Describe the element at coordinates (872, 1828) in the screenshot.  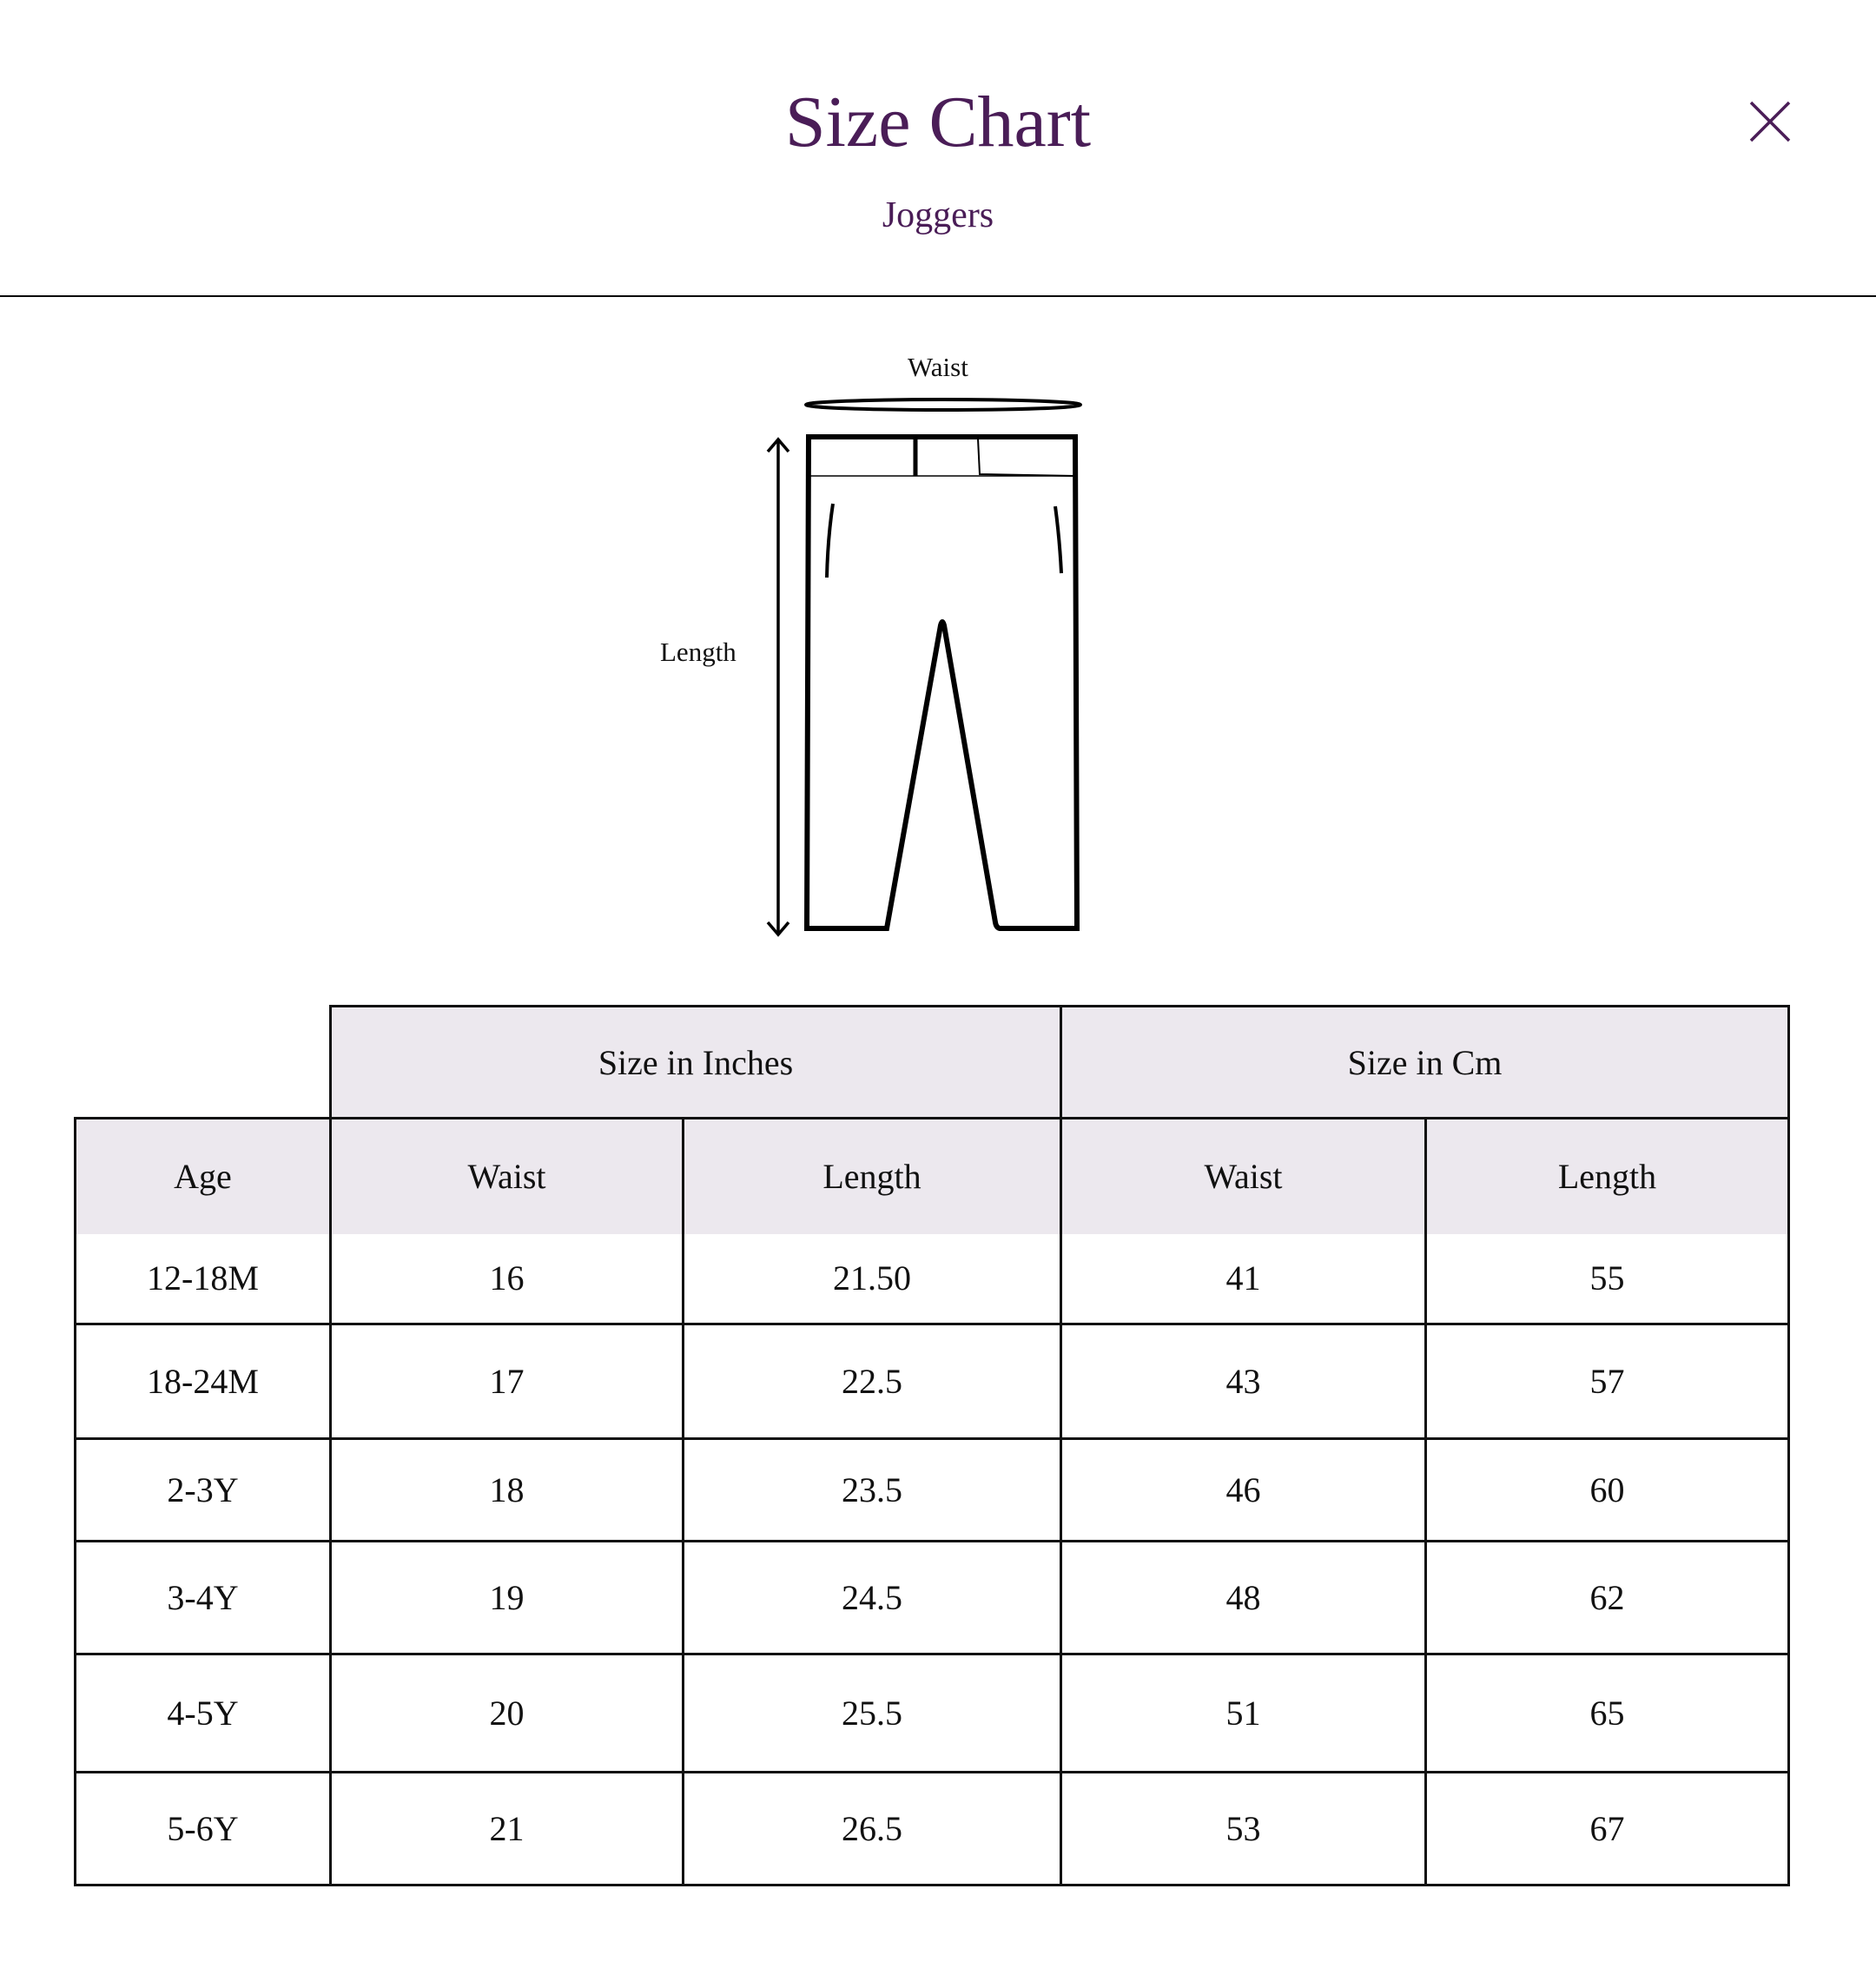
I see `cell-length-in: 26.5` at that location.